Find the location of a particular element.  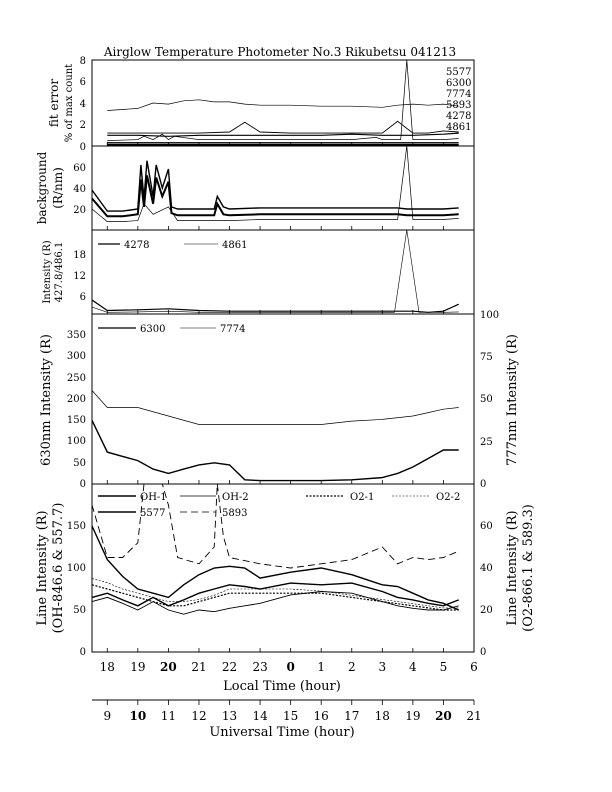

legend-oh2: OH-2 is located at coordinates (235, 497).